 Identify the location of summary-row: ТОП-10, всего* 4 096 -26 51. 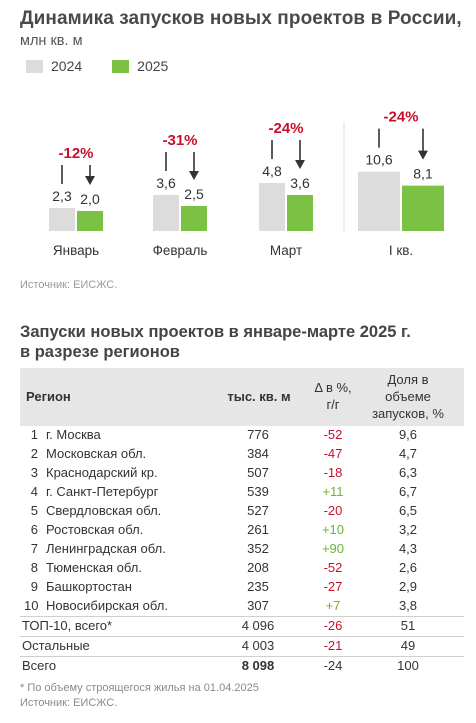
(242, 626).